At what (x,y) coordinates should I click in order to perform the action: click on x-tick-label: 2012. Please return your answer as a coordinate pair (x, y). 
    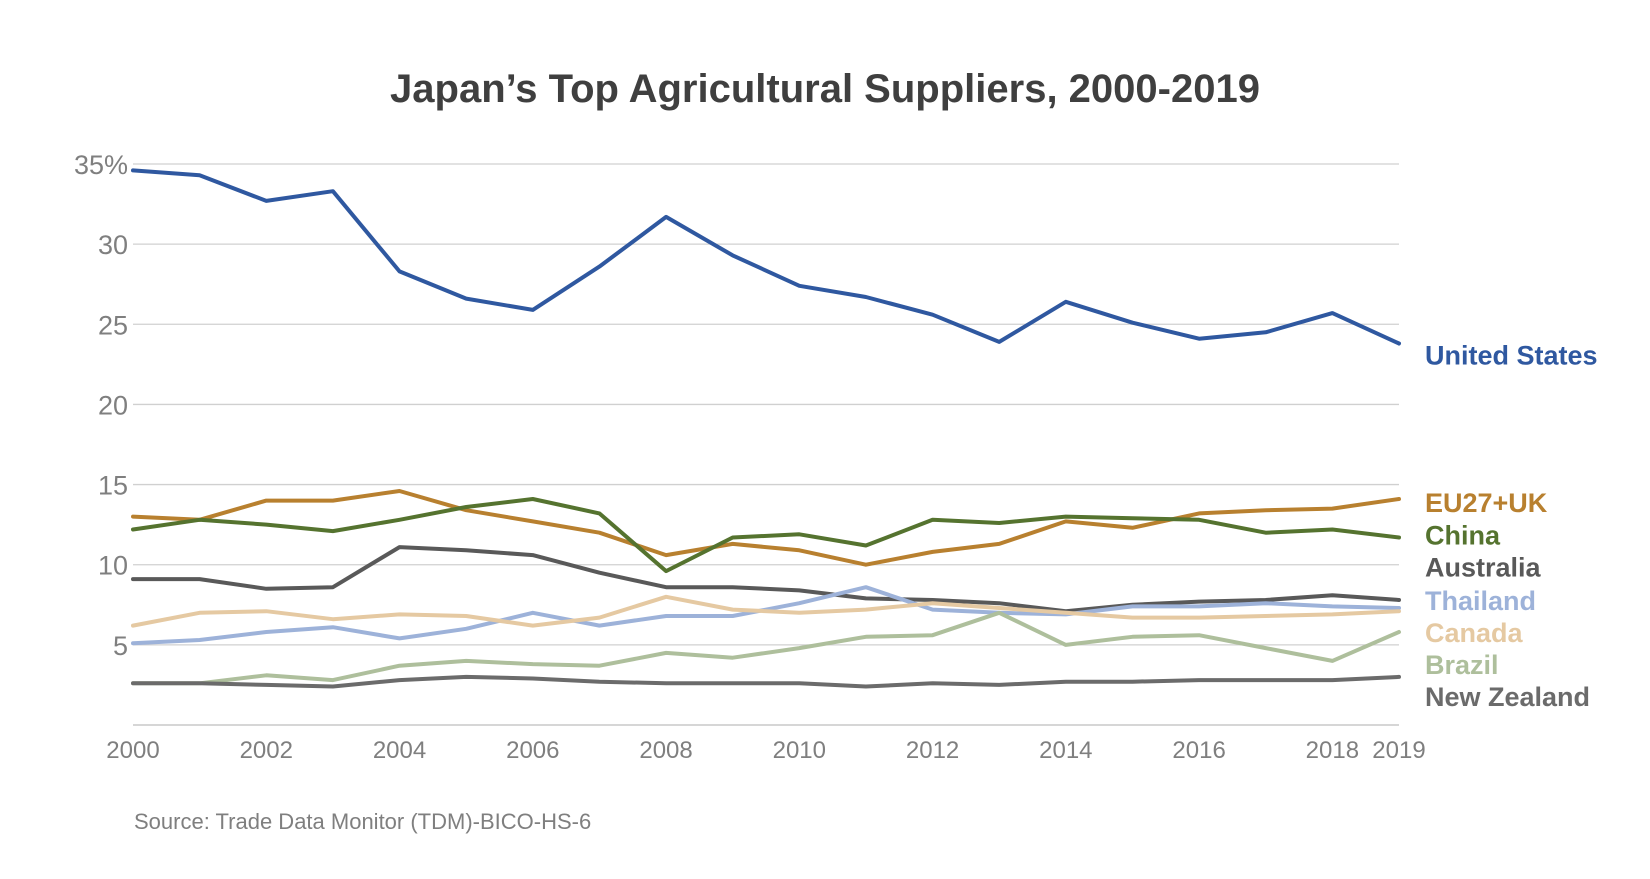
    Looking at the image, I should click on (932, 750).